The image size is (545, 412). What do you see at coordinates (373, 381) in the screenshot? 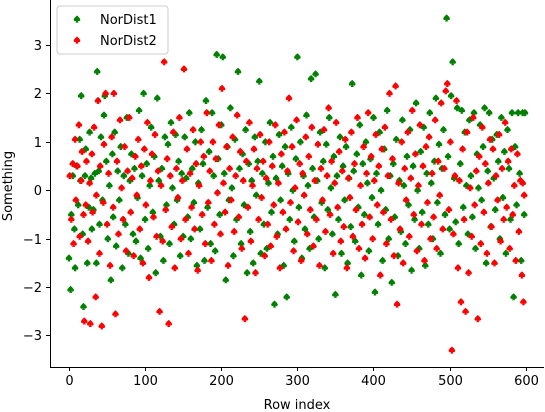
I see `x-tick-label: 400` at bounding box center [373, 381].